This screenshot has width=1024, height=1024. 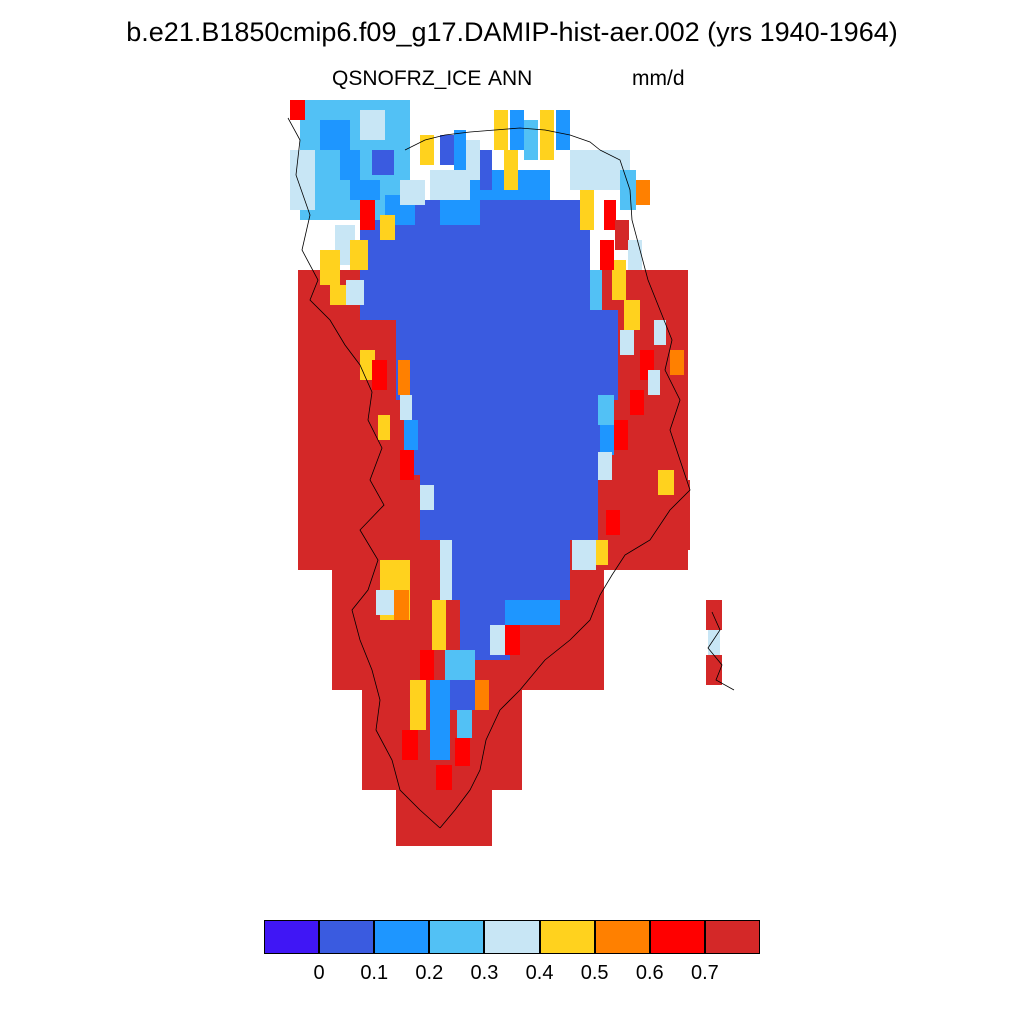 I want to click on colorbar, so click(x=512, y=937).